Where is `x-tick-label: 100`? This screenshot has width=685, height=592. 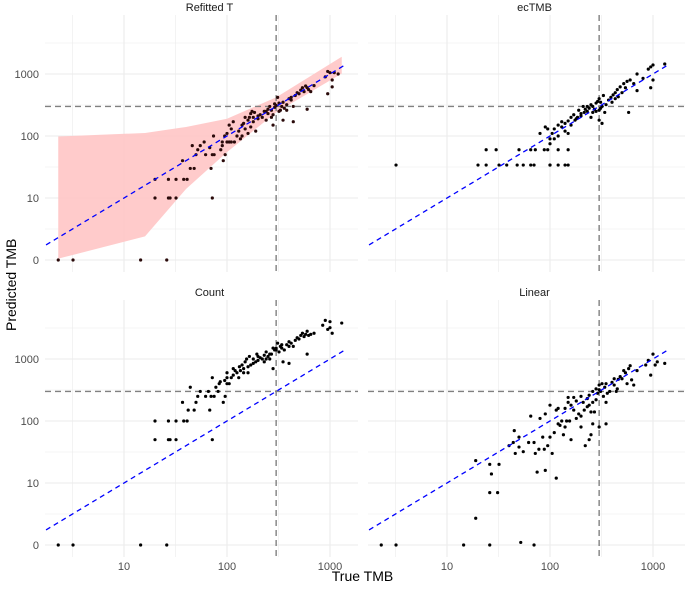 x-tick-label: 100 is located at coordinates (227, 567).